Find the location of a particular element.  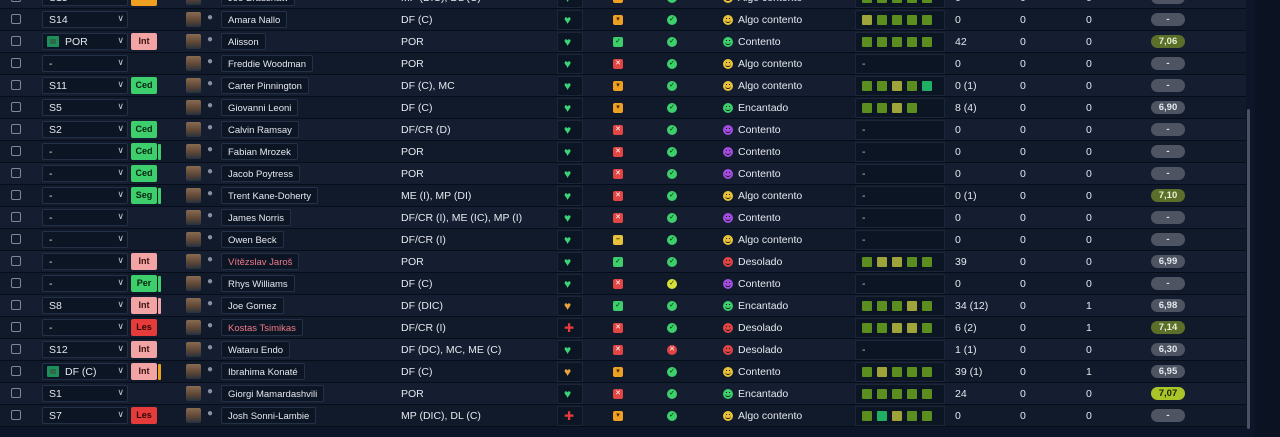

player-name: Amara Nallo is located at coordinates (254, 19).